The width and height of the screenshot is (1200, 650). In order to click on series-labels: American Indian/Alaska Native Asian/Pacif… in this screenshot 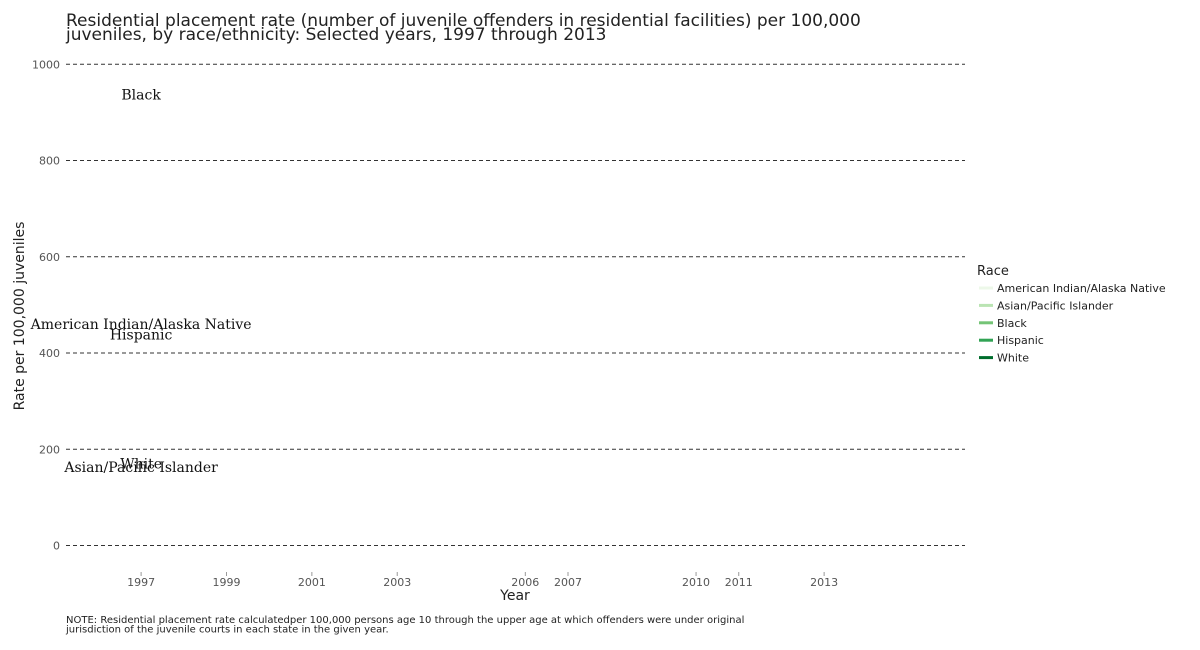, I will do `click(141, 282)`.